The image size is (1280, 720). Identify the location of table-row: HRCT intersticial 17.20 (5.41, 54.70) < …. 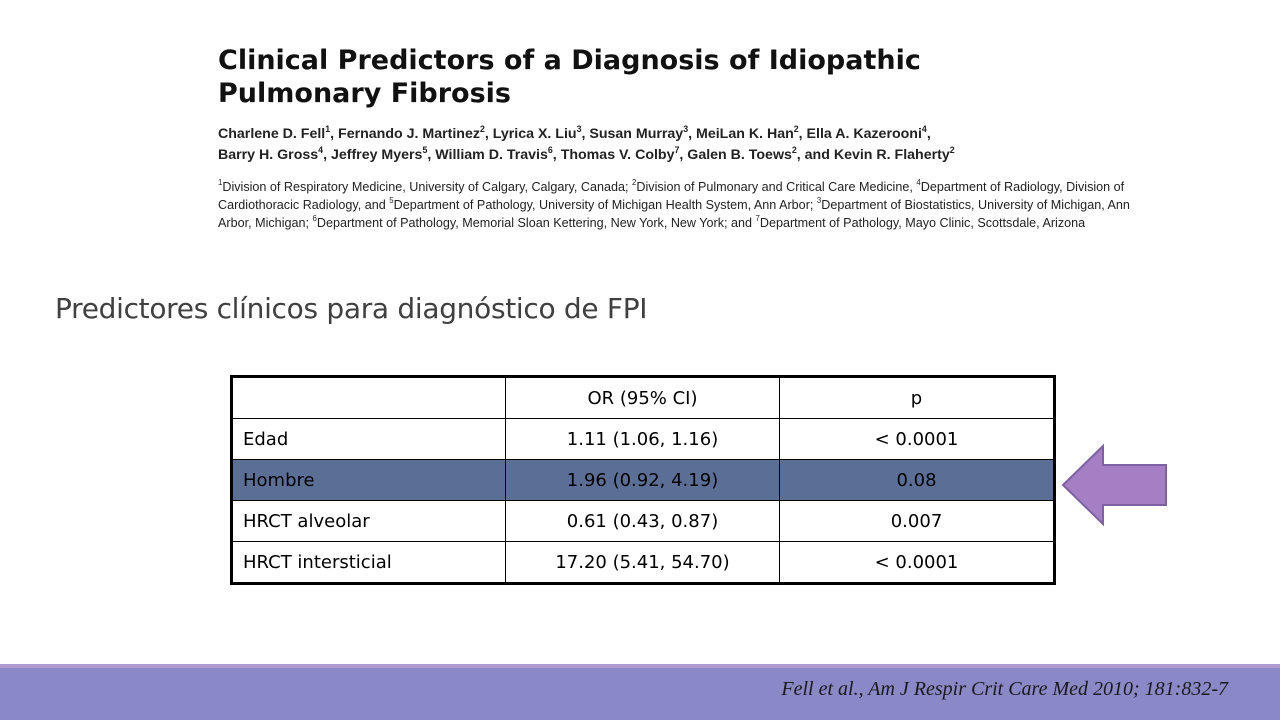
(643, 562).